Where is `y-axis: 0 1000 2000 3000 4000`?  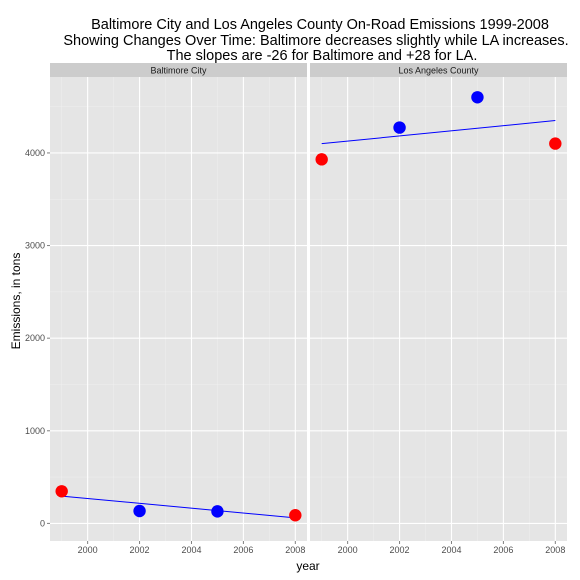 y-axis: 0 1000 2000 3000 4000 is located at coordinates (37, 338).